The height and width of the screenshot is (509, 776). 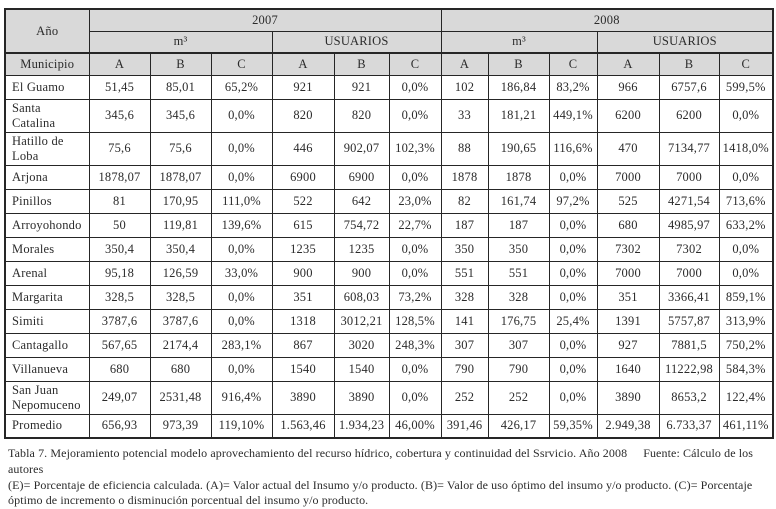 I want to click on value-cell: 119,10%, so click(x=241, y=426).